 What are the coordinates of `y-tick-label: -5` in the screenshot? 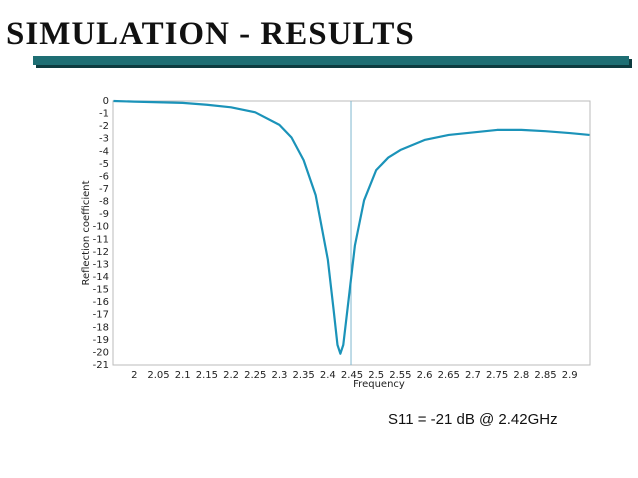 It's located at (104, 164).